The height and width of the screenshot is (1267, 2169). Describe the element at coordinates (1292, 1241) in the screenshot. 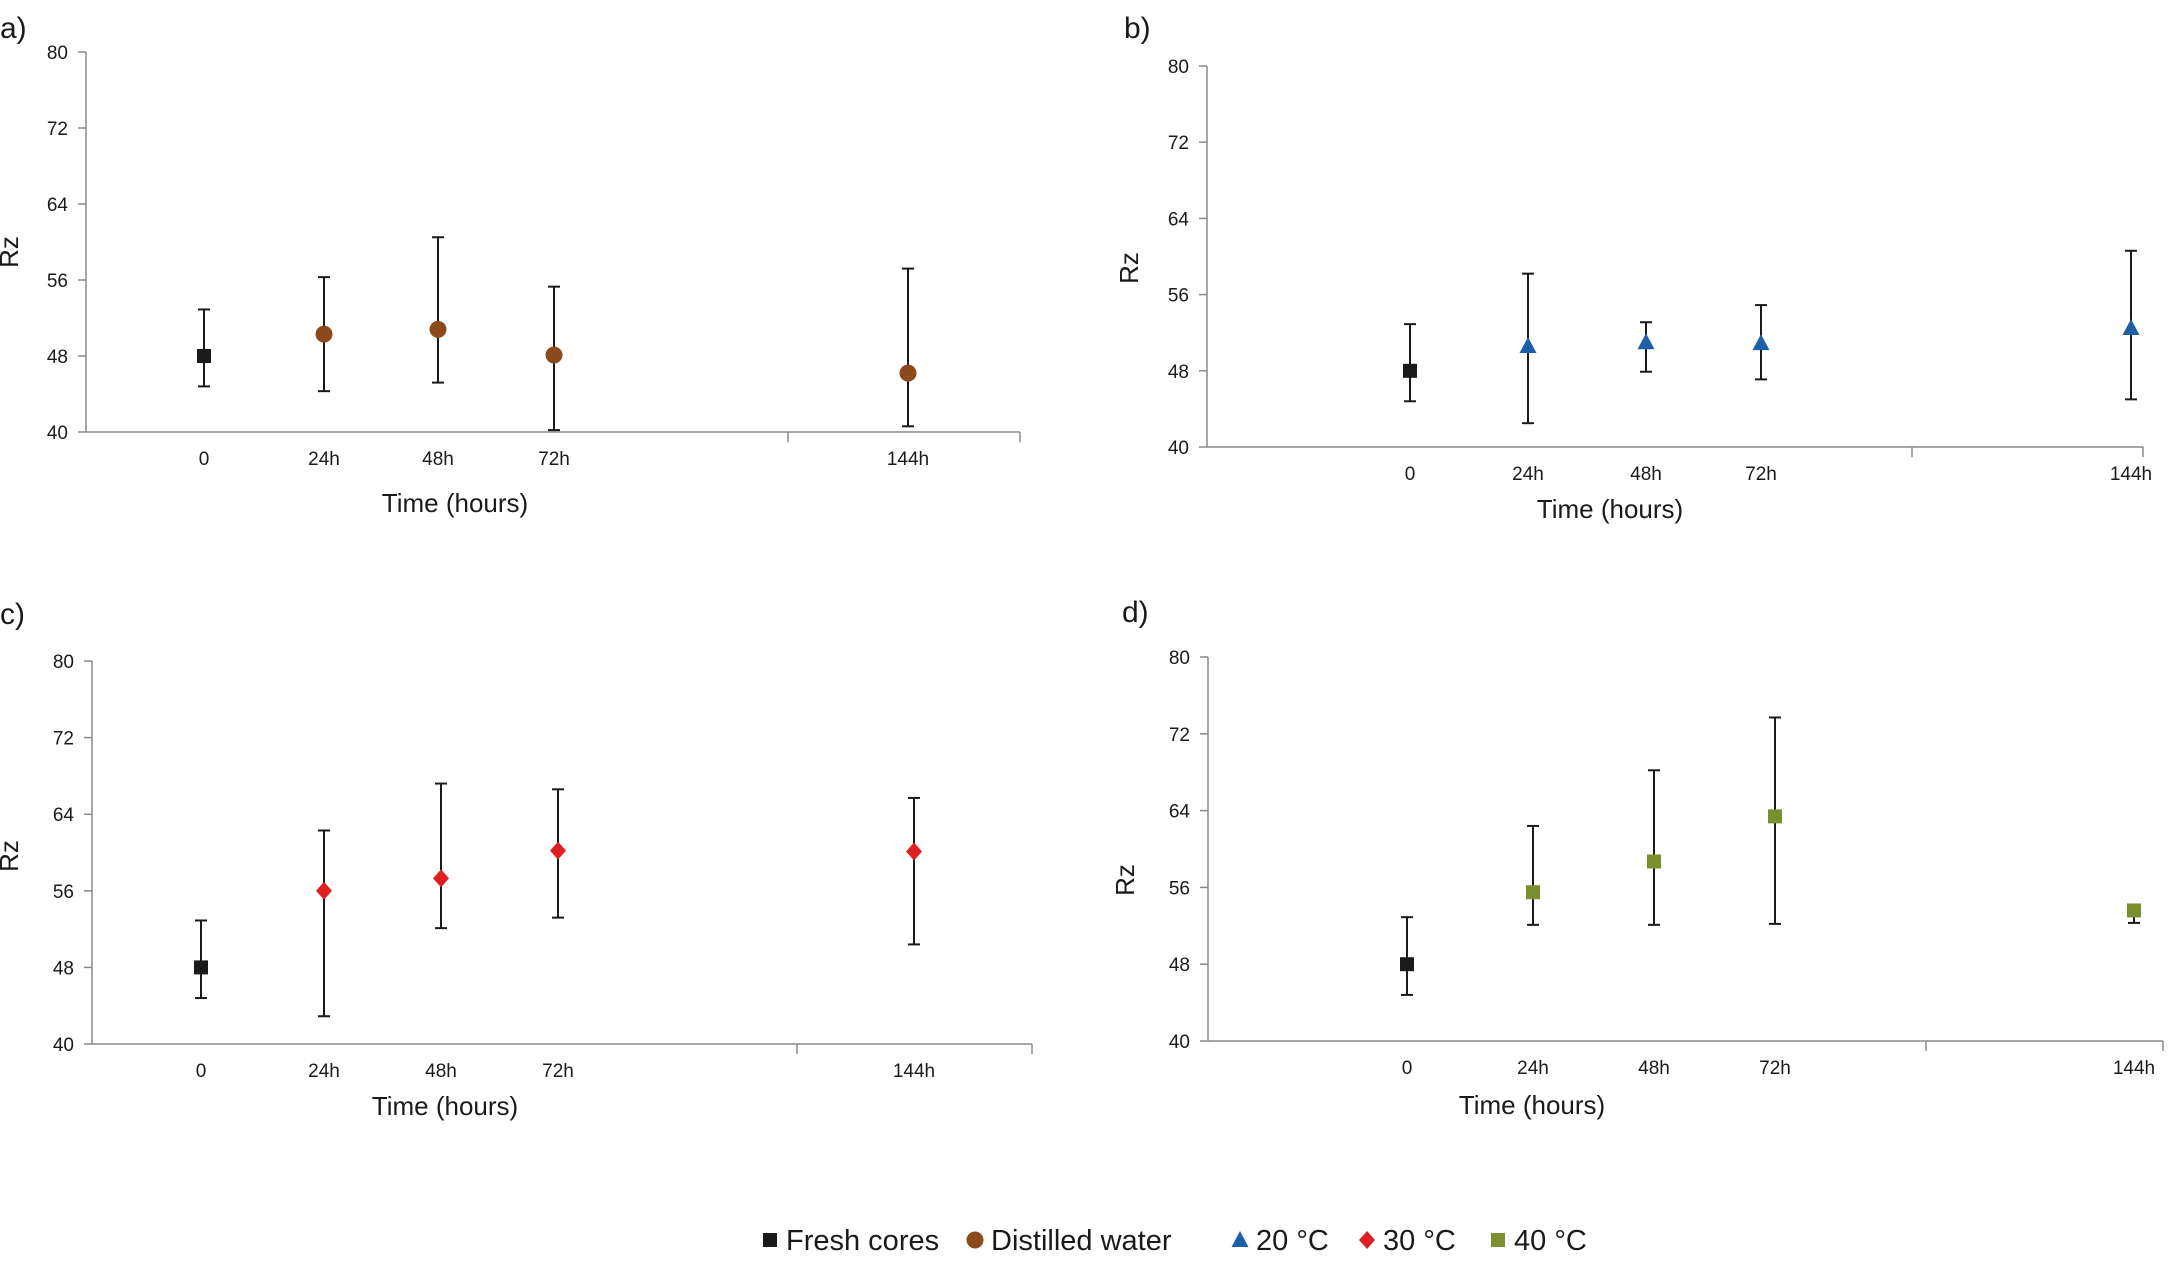

I see `legend-label: 20 °C` at that location.